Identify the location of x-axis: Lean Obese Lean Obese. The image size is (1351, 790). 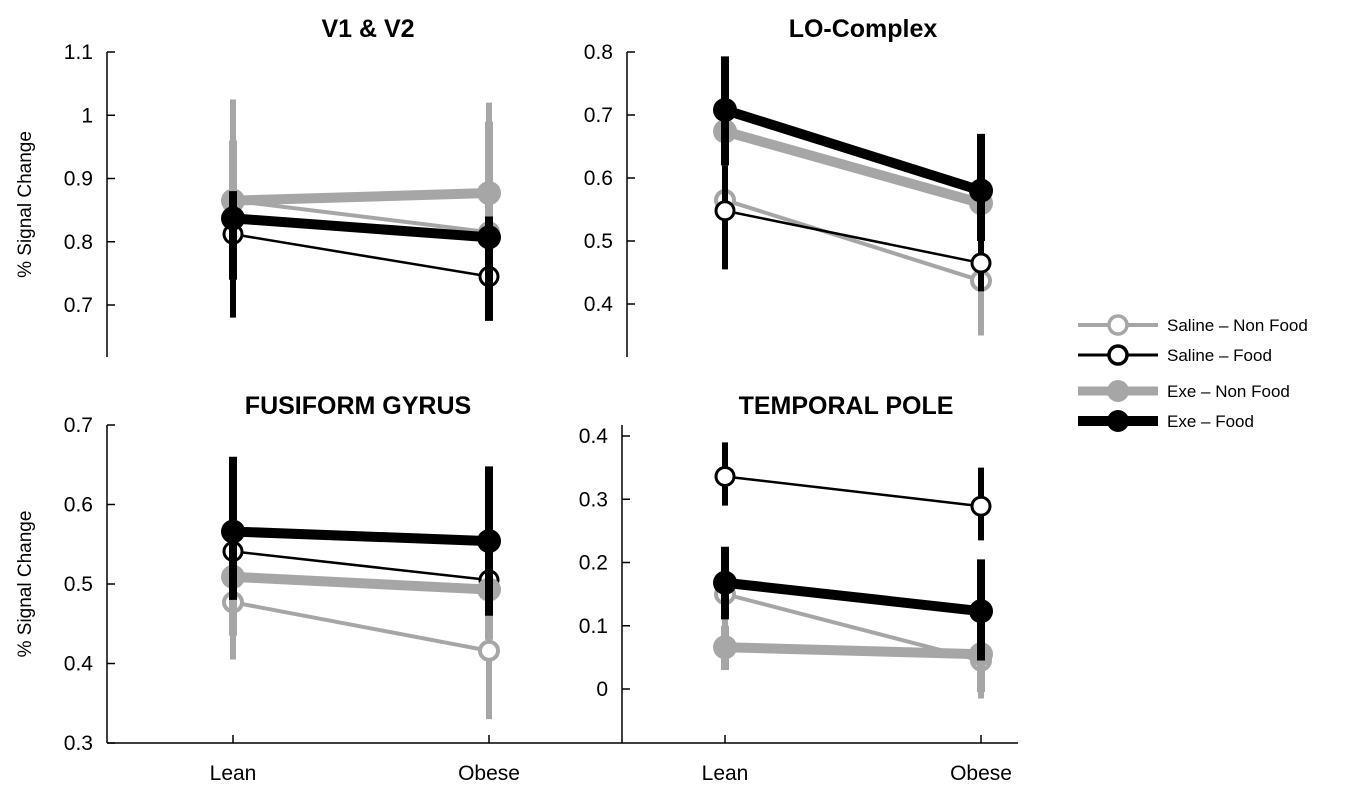
(562, 760).